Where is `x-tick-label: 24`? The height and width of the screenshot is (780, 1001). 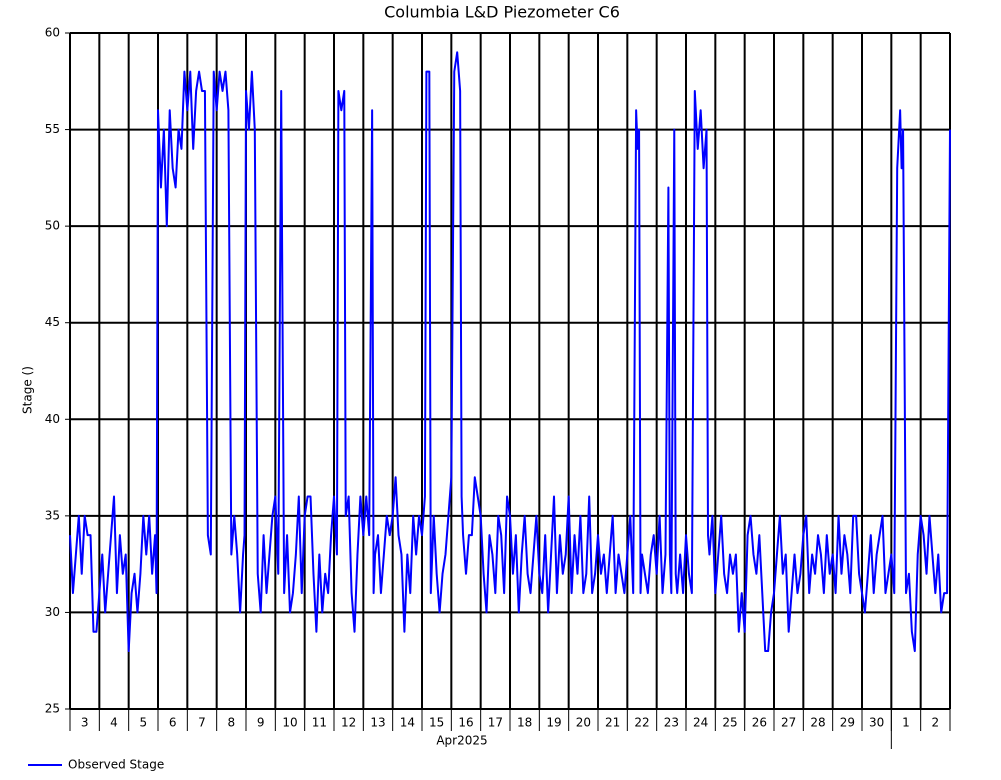 x-tick-label: 24 is located at coordinates (700, 723).